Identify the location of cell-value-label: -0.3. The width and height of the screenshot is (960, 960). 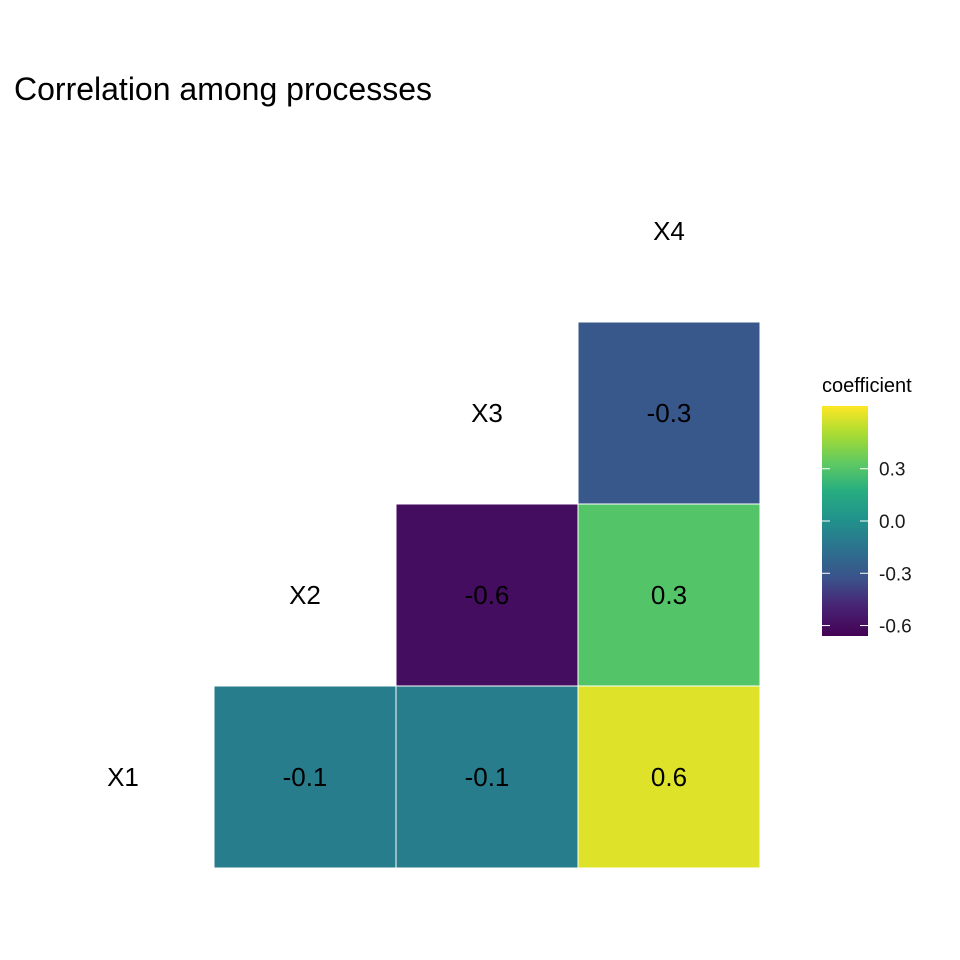
(669, 413).